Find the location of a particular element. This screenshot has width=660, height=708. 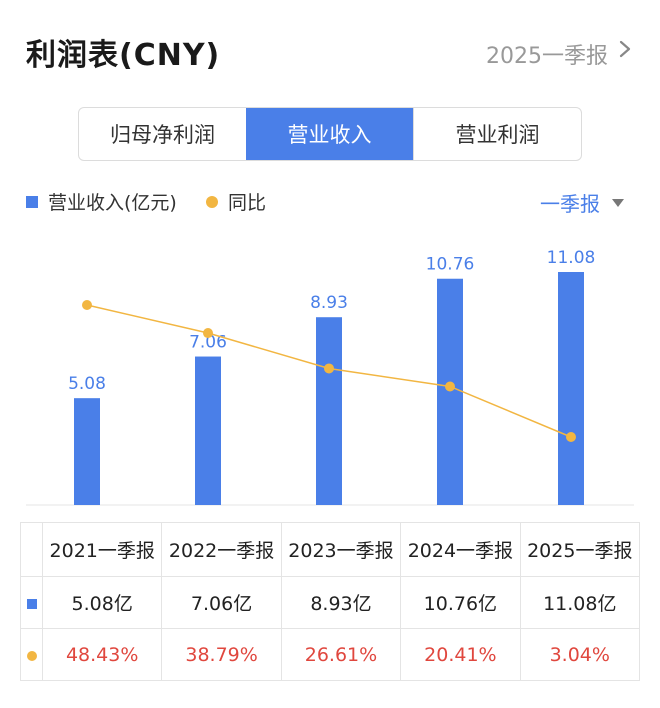

caret-down-icon is located at coordinates (618, 202).